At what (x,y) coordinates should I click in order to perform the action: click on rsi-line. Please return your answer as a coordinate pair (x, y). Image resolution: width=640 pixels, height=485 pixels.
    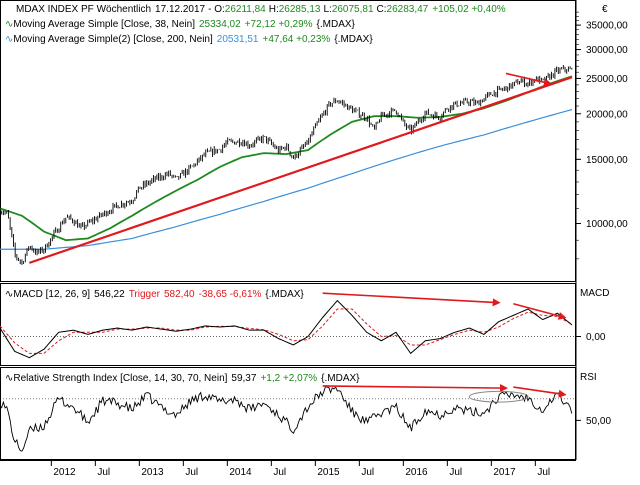
    Looking at the image, I should click on (286, 418).